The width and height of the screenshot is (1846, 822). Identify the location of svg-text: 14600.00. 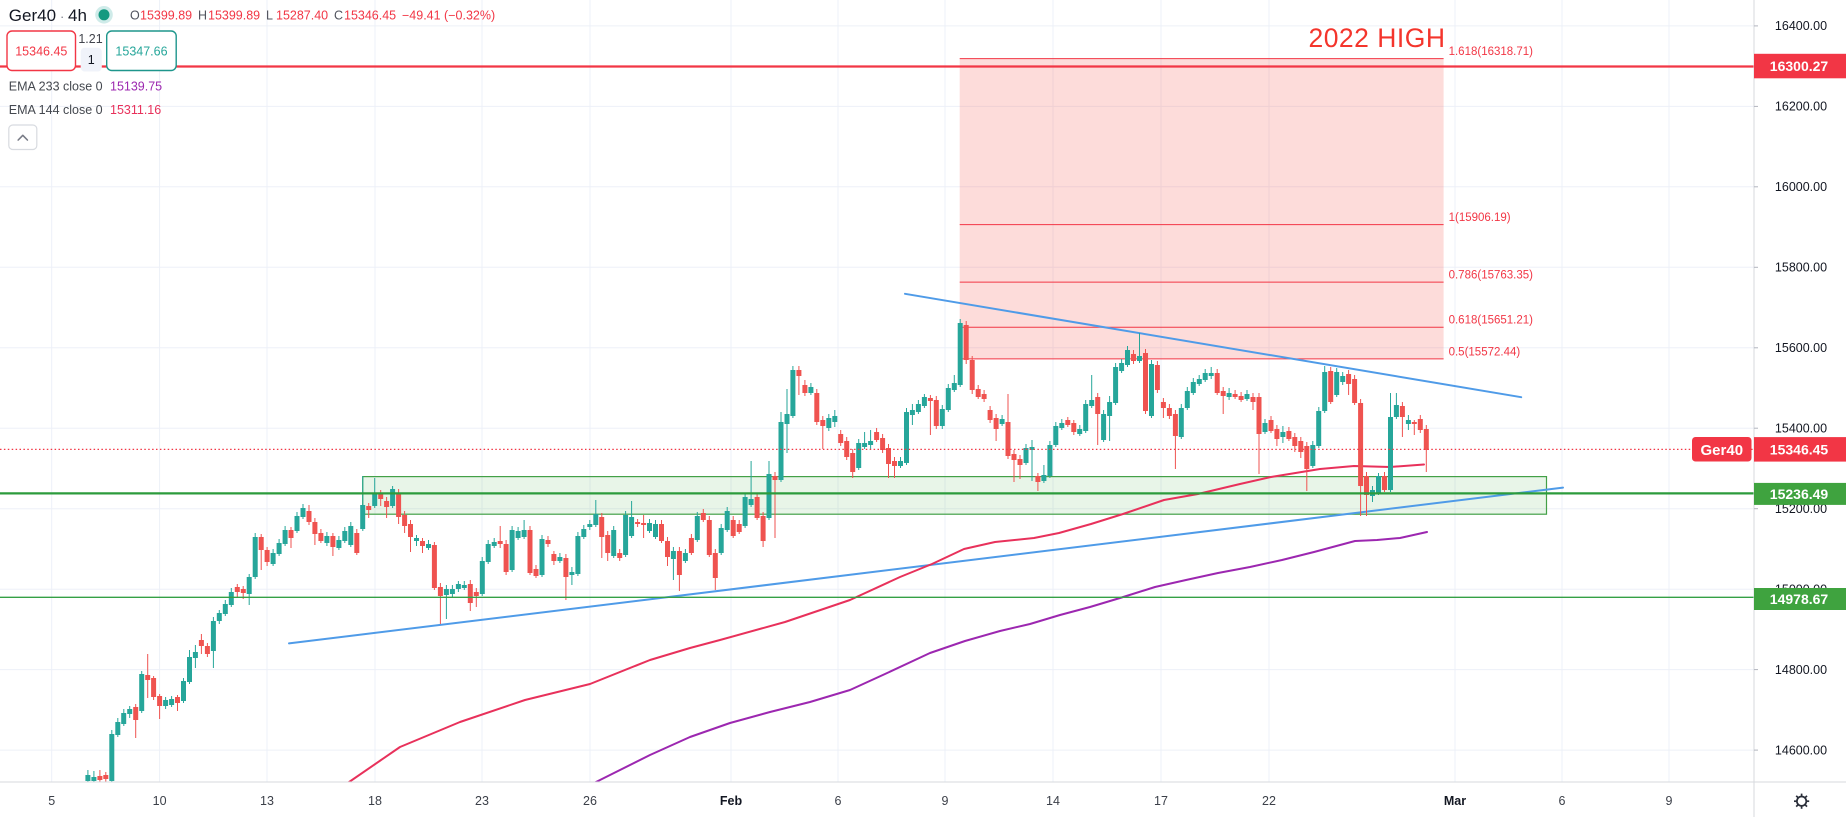
(1801, 750).